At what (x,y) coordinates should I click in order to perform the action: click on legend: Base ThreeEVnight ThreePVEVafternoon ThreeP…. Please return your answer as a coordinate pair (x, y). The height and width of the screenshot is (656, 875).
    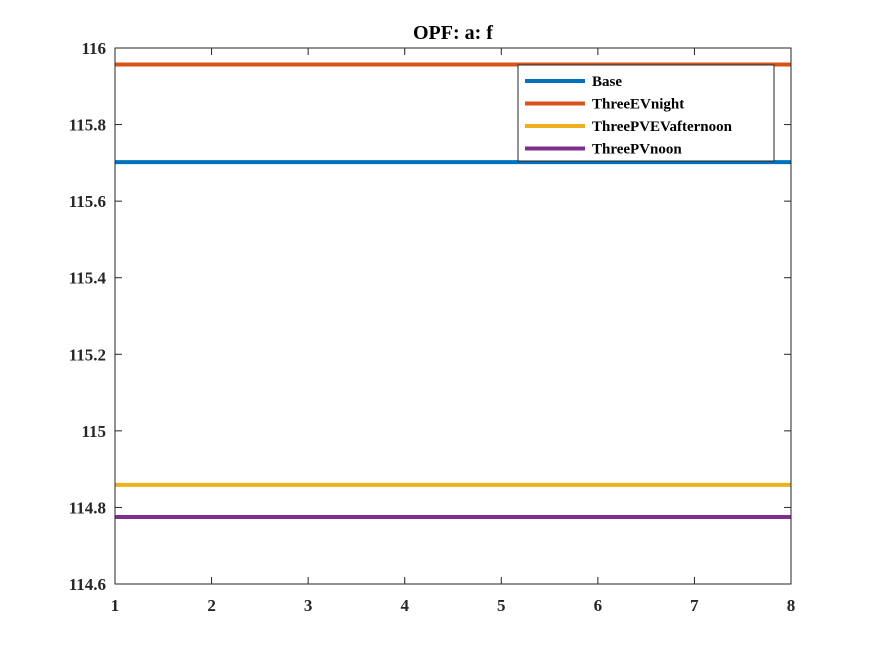
    Looking at the image, I should click on (646, 113).